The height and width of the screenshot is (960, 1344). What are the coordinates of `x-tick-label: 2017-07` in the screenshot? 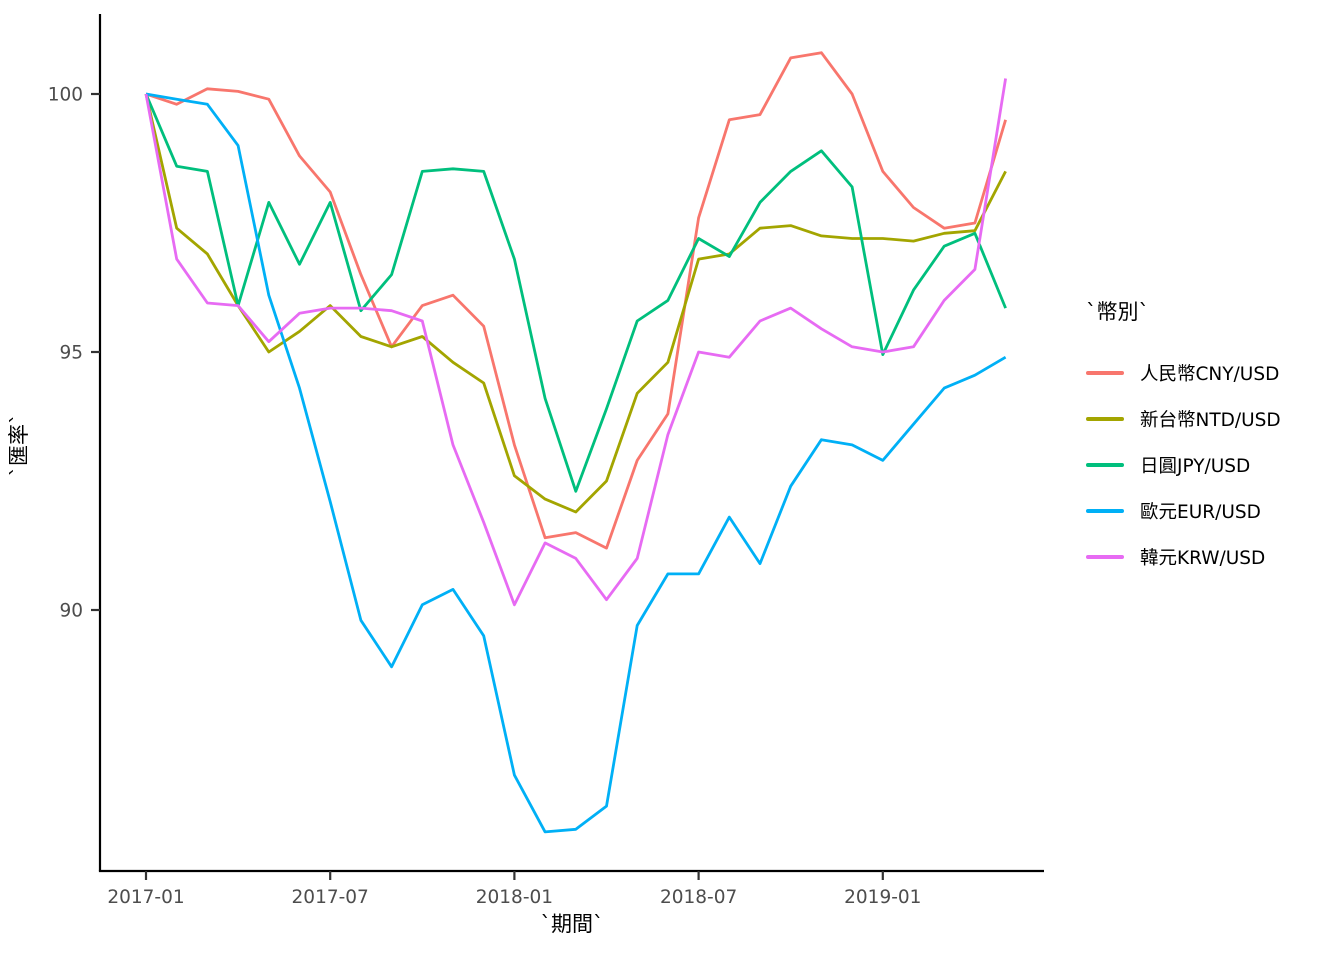 It's located at (330, 897).